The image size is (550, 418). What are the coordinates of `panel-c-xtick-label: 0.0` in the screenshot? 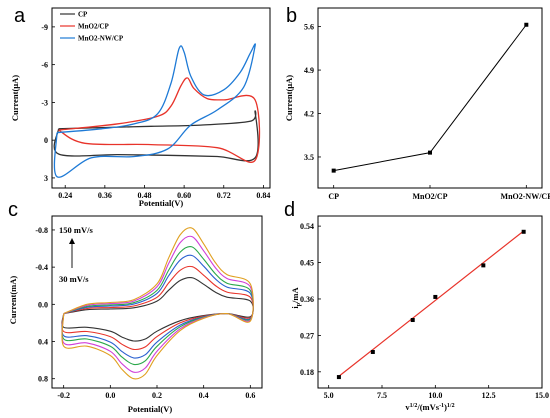 It's located at (110, 395).